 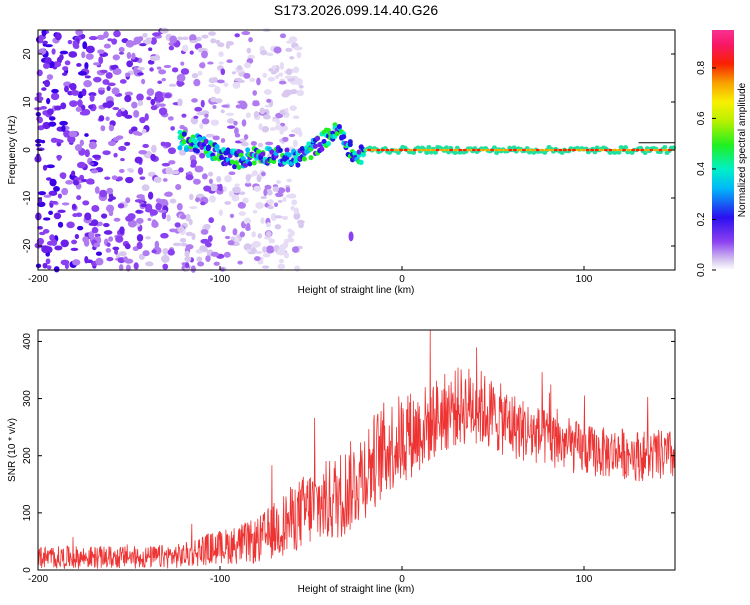 What do you see at coordinates (701, 219) in the screenshot?
I see `colorbar-tick-label: 0.2` at bounding box center [701, 219].